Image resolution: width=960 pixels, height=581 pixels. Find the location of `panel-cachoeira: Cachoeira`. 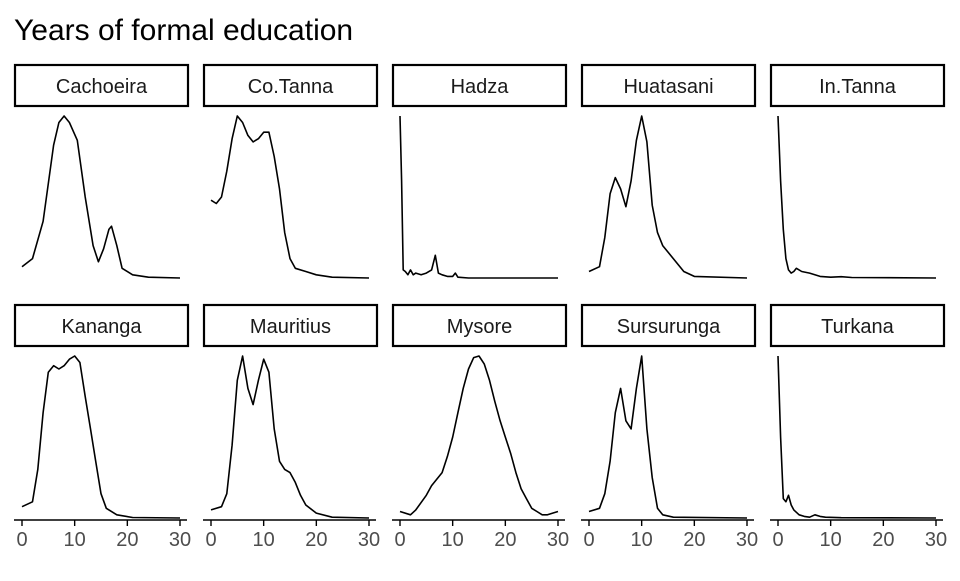

panel-cachoeira: Cachoeira is located at coordinates (101, 171).